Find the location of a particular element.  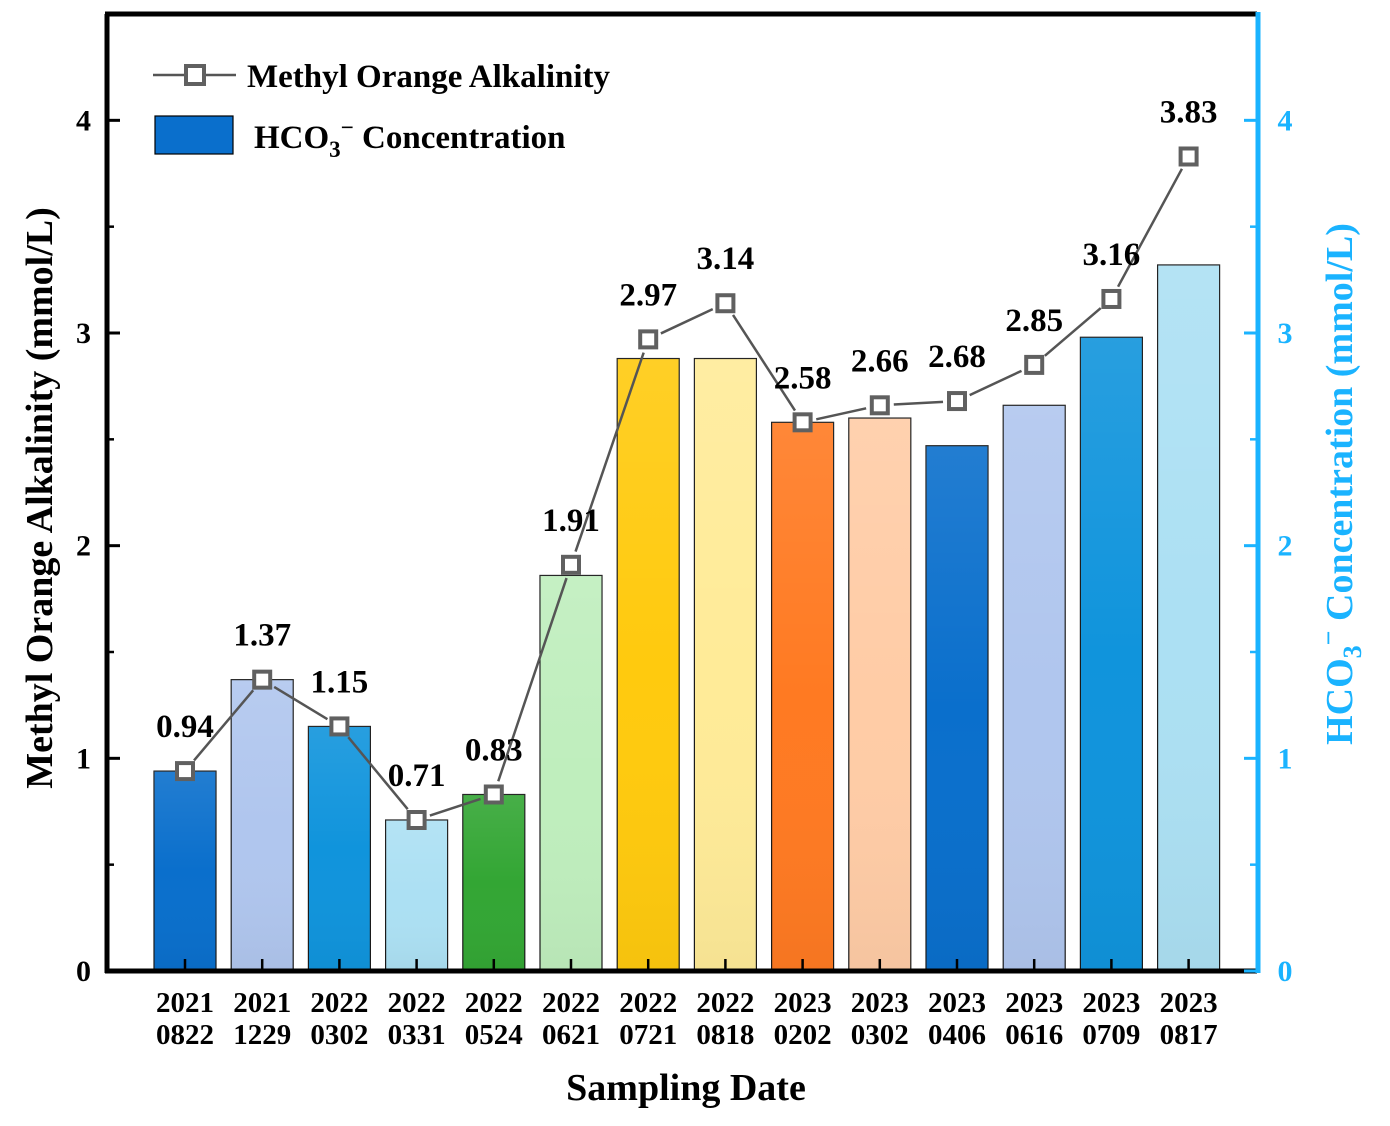

legend-item-alkalinity: Methyl Orange Alkalinity is located at coordinates (382, 77).